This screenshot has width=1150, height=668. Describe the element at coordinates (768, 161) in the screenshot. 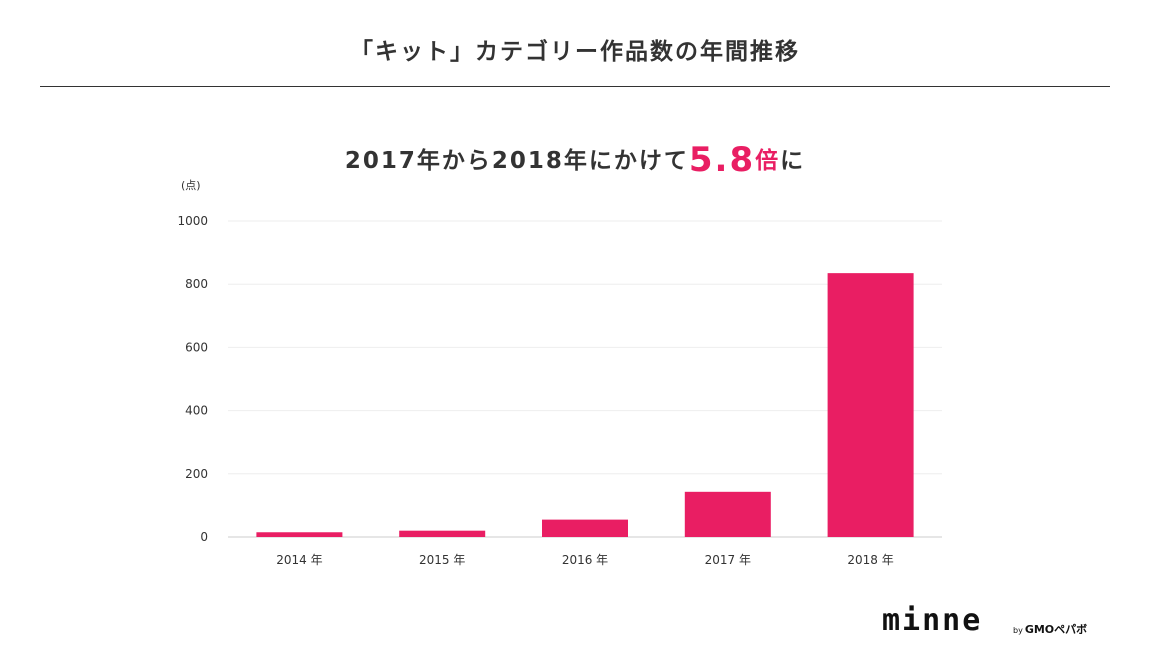

I see `headline-multiplier: 倍` at that location.